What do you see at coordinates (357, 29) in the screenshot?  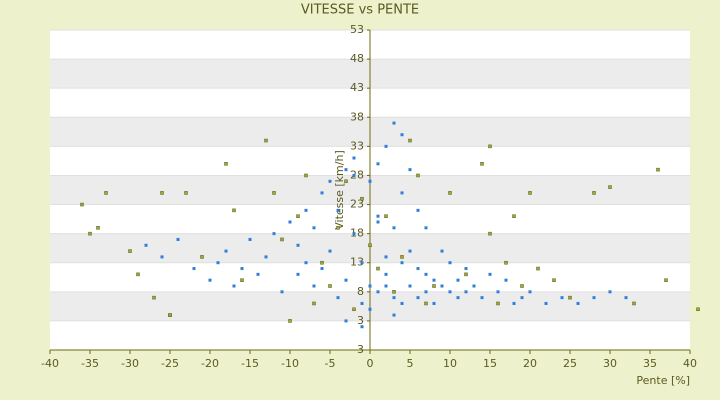 I see `y-tick-label: 53` at bounding box center [357, 29].